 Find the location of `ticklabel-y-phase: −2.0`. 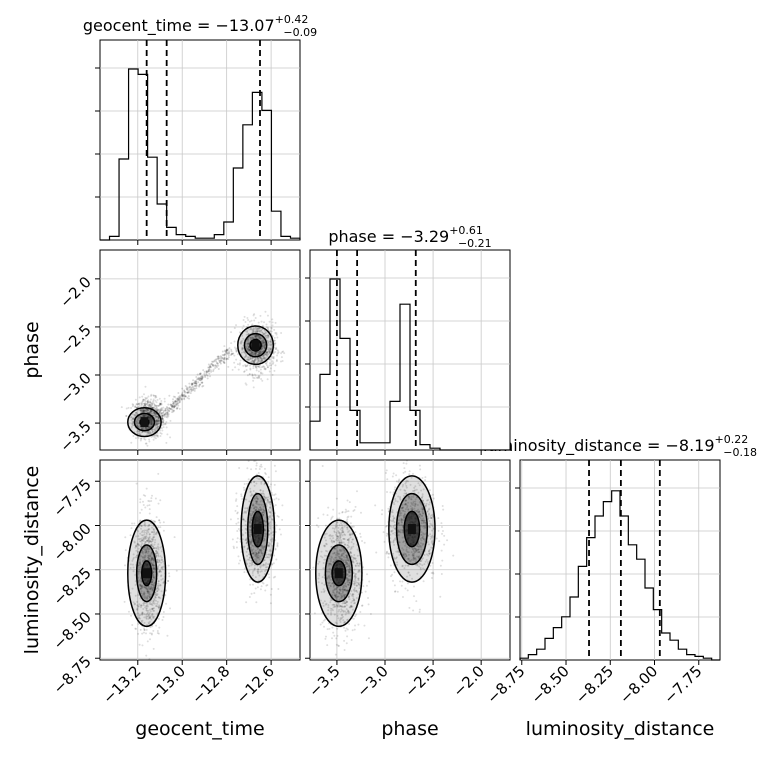

ticklabel-y-phase: −2.0 is located at coordinates (75, 292).